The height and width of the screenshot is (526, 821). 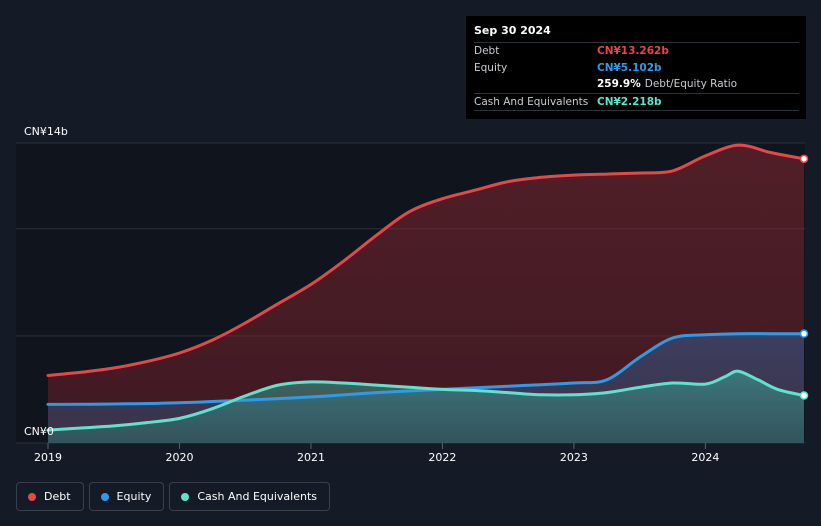 What do you see at coordinates (629, 101) in the screenshot?
I see `tooltip-cash-value: CN¥2.218b` at bounding box center [629, 101].